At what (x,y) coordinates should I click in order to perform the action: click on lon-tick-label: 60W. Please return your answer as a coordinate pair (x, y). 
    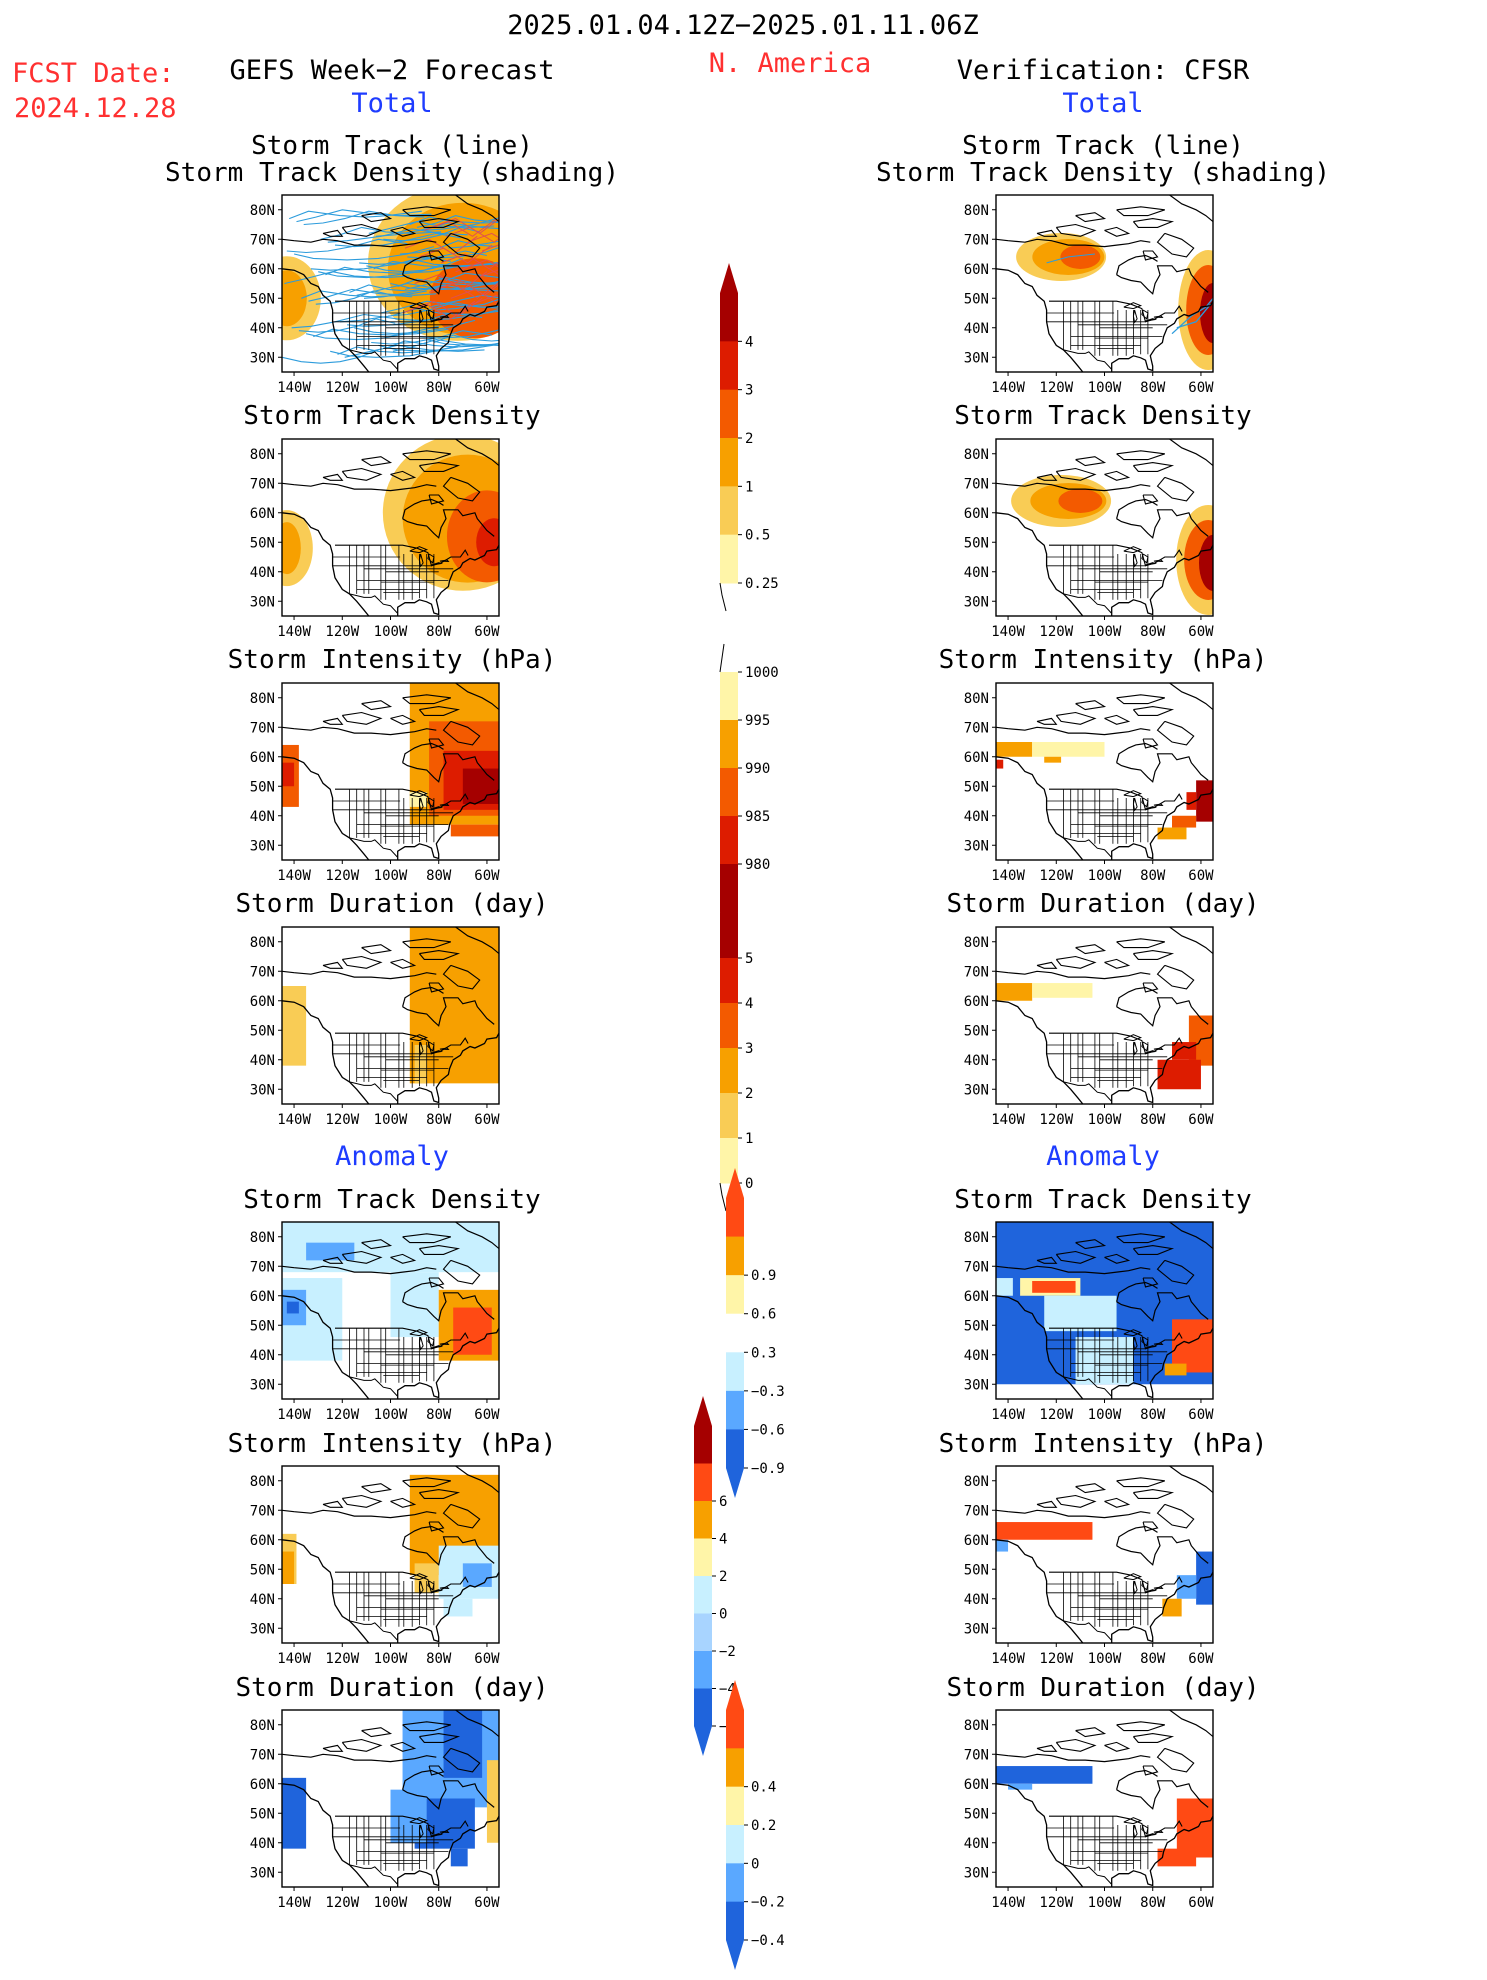
    Looking at the image, I should click on (487, 1415).